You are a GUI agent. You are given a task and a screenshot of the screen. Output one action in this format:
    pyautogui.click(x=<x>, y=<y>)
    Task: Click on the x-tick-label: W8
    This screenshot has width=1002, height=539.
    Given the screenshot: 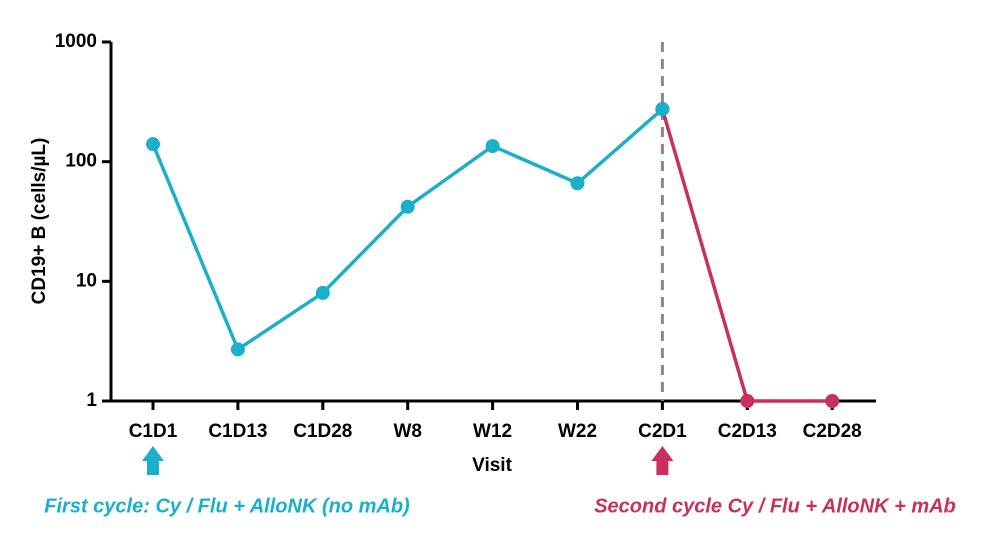 What is the action you would take?
    pyautogui.click(x=407, y=431)
    